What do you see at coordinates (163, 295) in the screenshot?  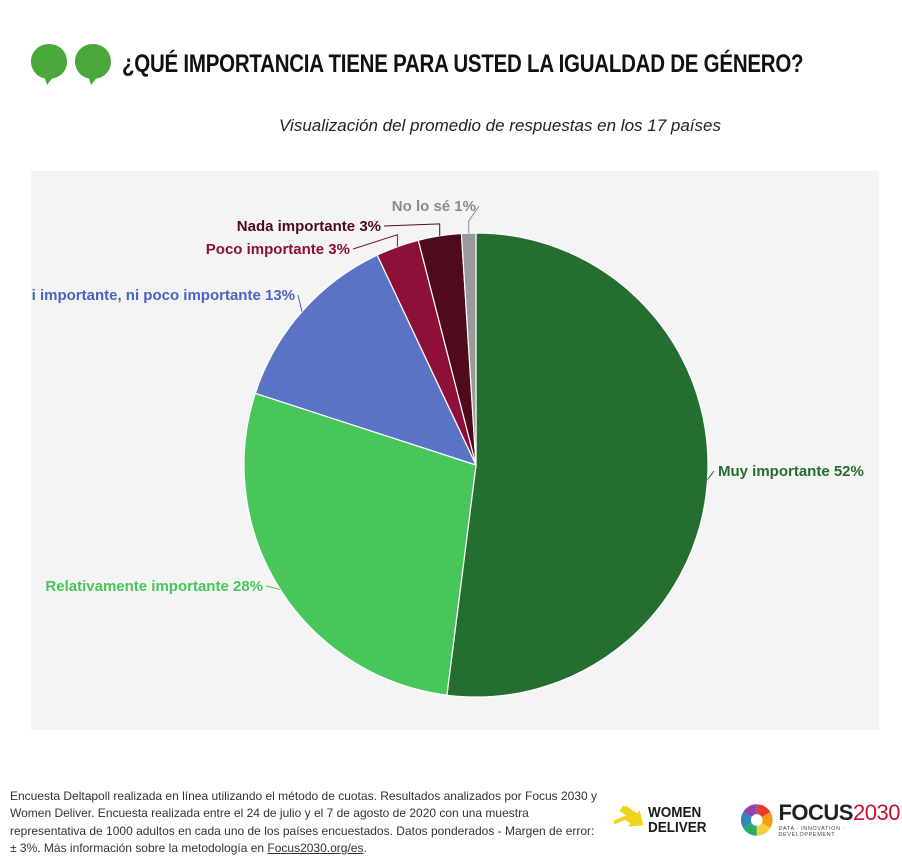 I see `slice-label: Ni importante, ni poco importante 13%` at bounding box center [163, 295].